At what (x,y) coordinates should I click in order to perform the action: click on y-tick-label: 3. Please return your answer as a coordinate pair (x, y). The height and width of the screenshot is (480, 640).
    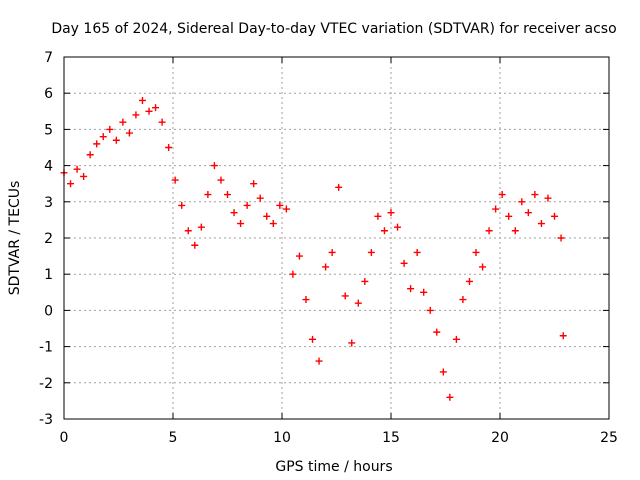
    Looking at the image, I should click on (48, 203).